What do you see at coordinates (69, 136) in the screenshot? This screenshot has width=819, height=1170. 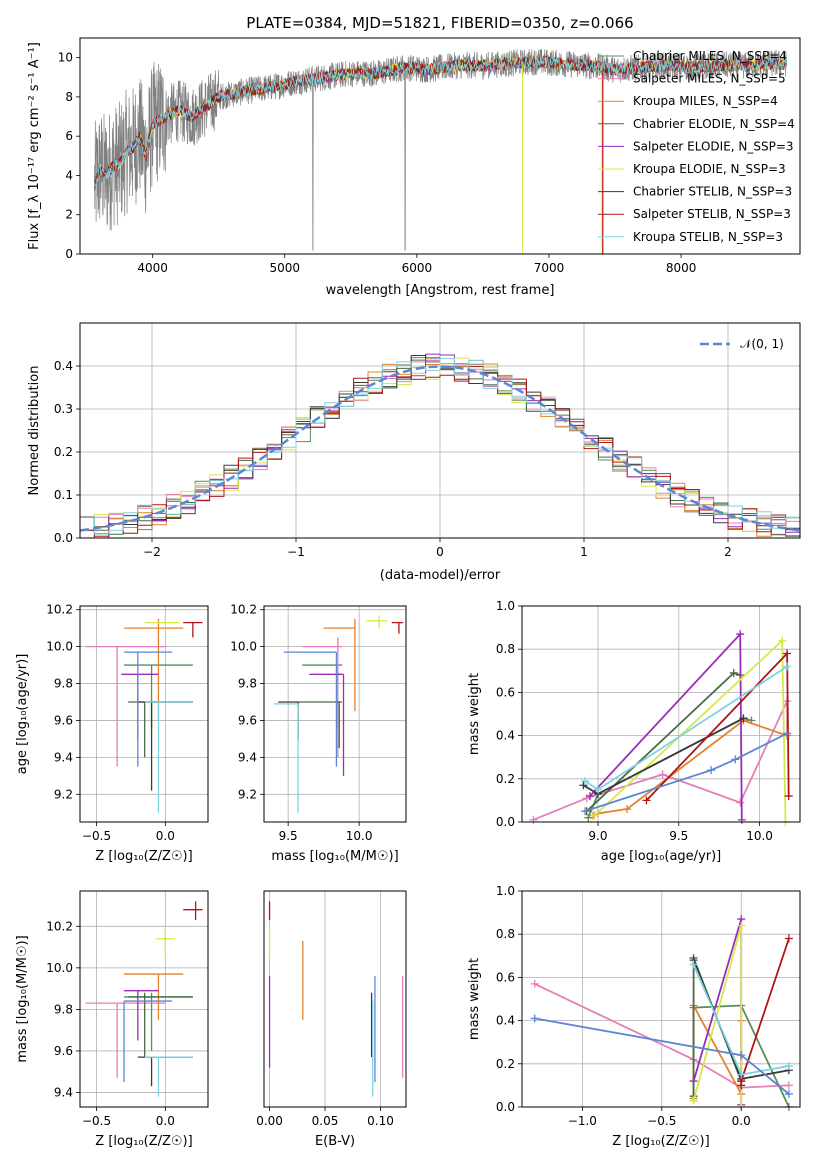 I see `spectrum-ytick-label: 6` at bounding box center [69, 136].